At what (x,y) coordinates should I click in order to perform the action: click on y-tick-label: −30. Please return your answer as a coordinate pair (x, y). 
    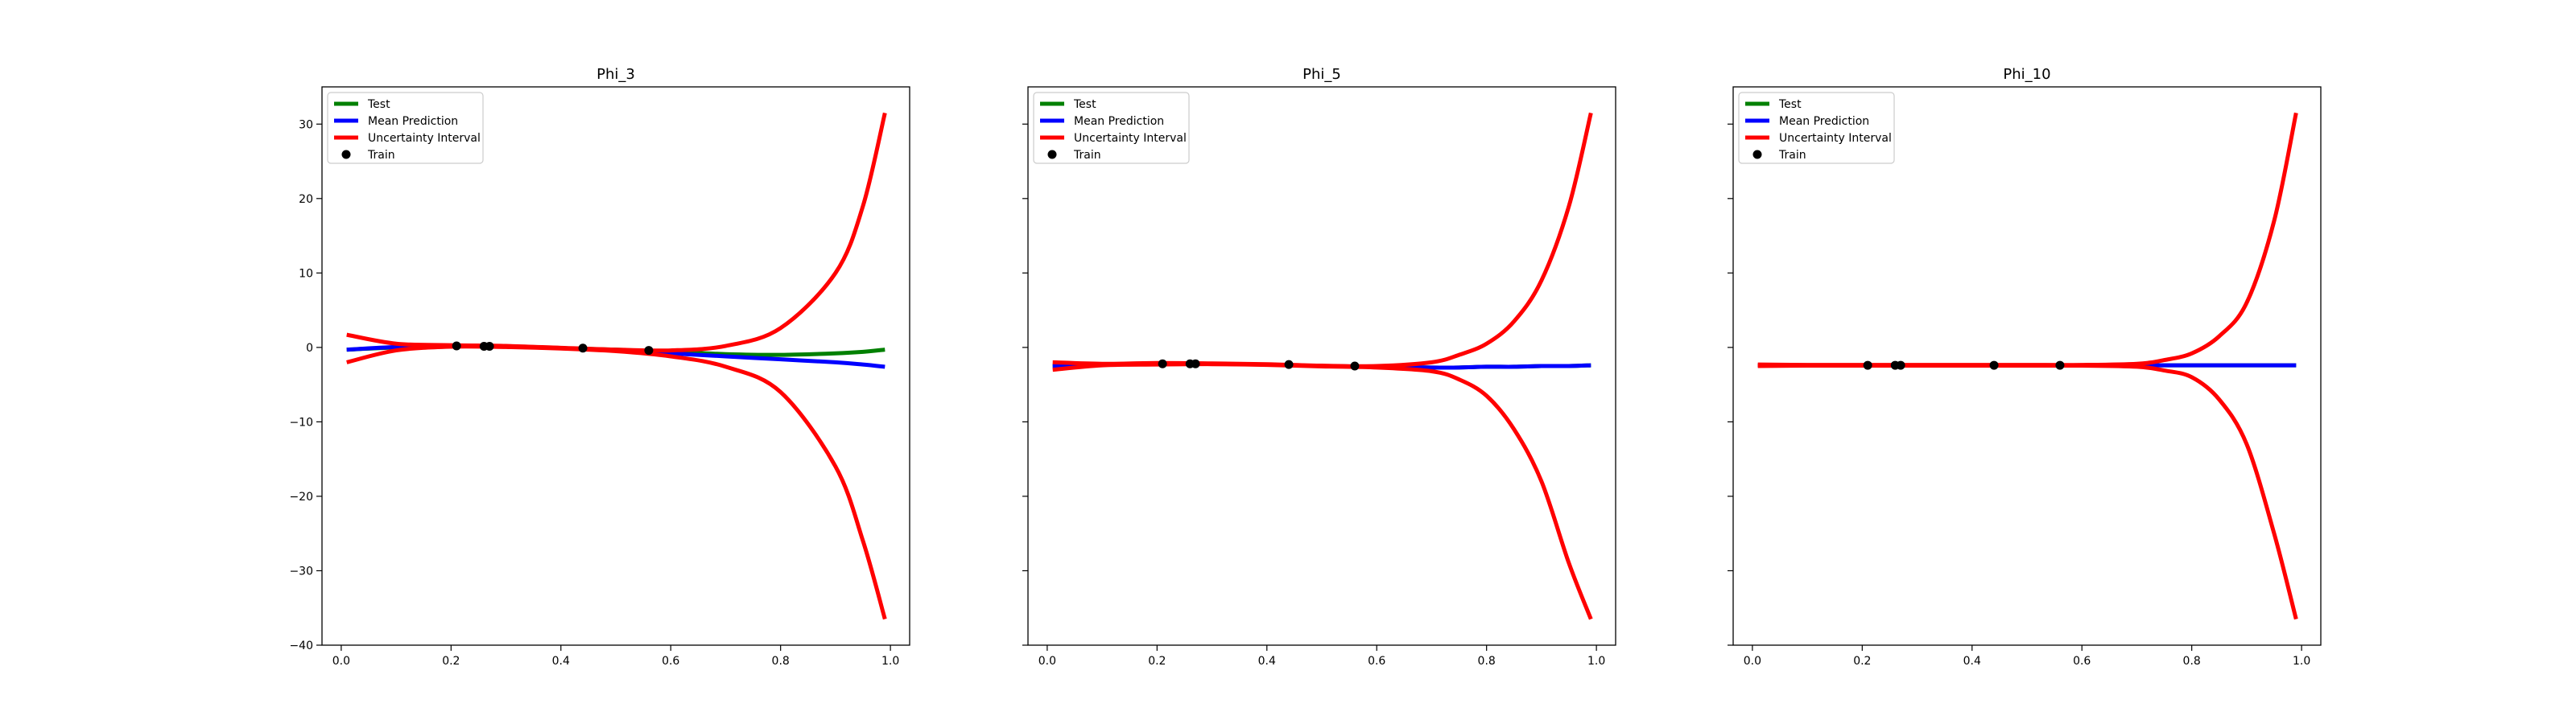
    Looking at the image, I should click on (301, 571).